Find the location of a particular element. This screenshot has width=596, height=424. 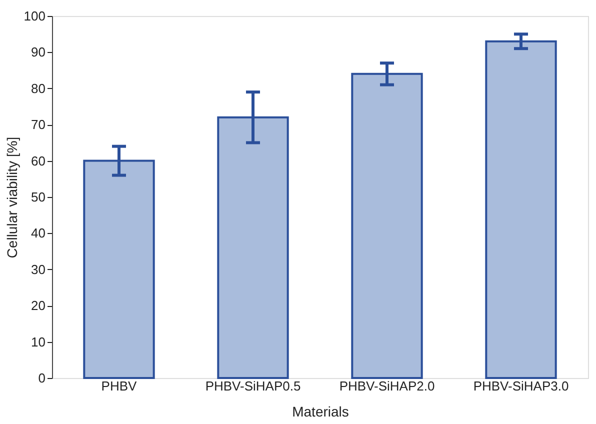

y-tick-label: 10 is located at coordinates (38, 342).